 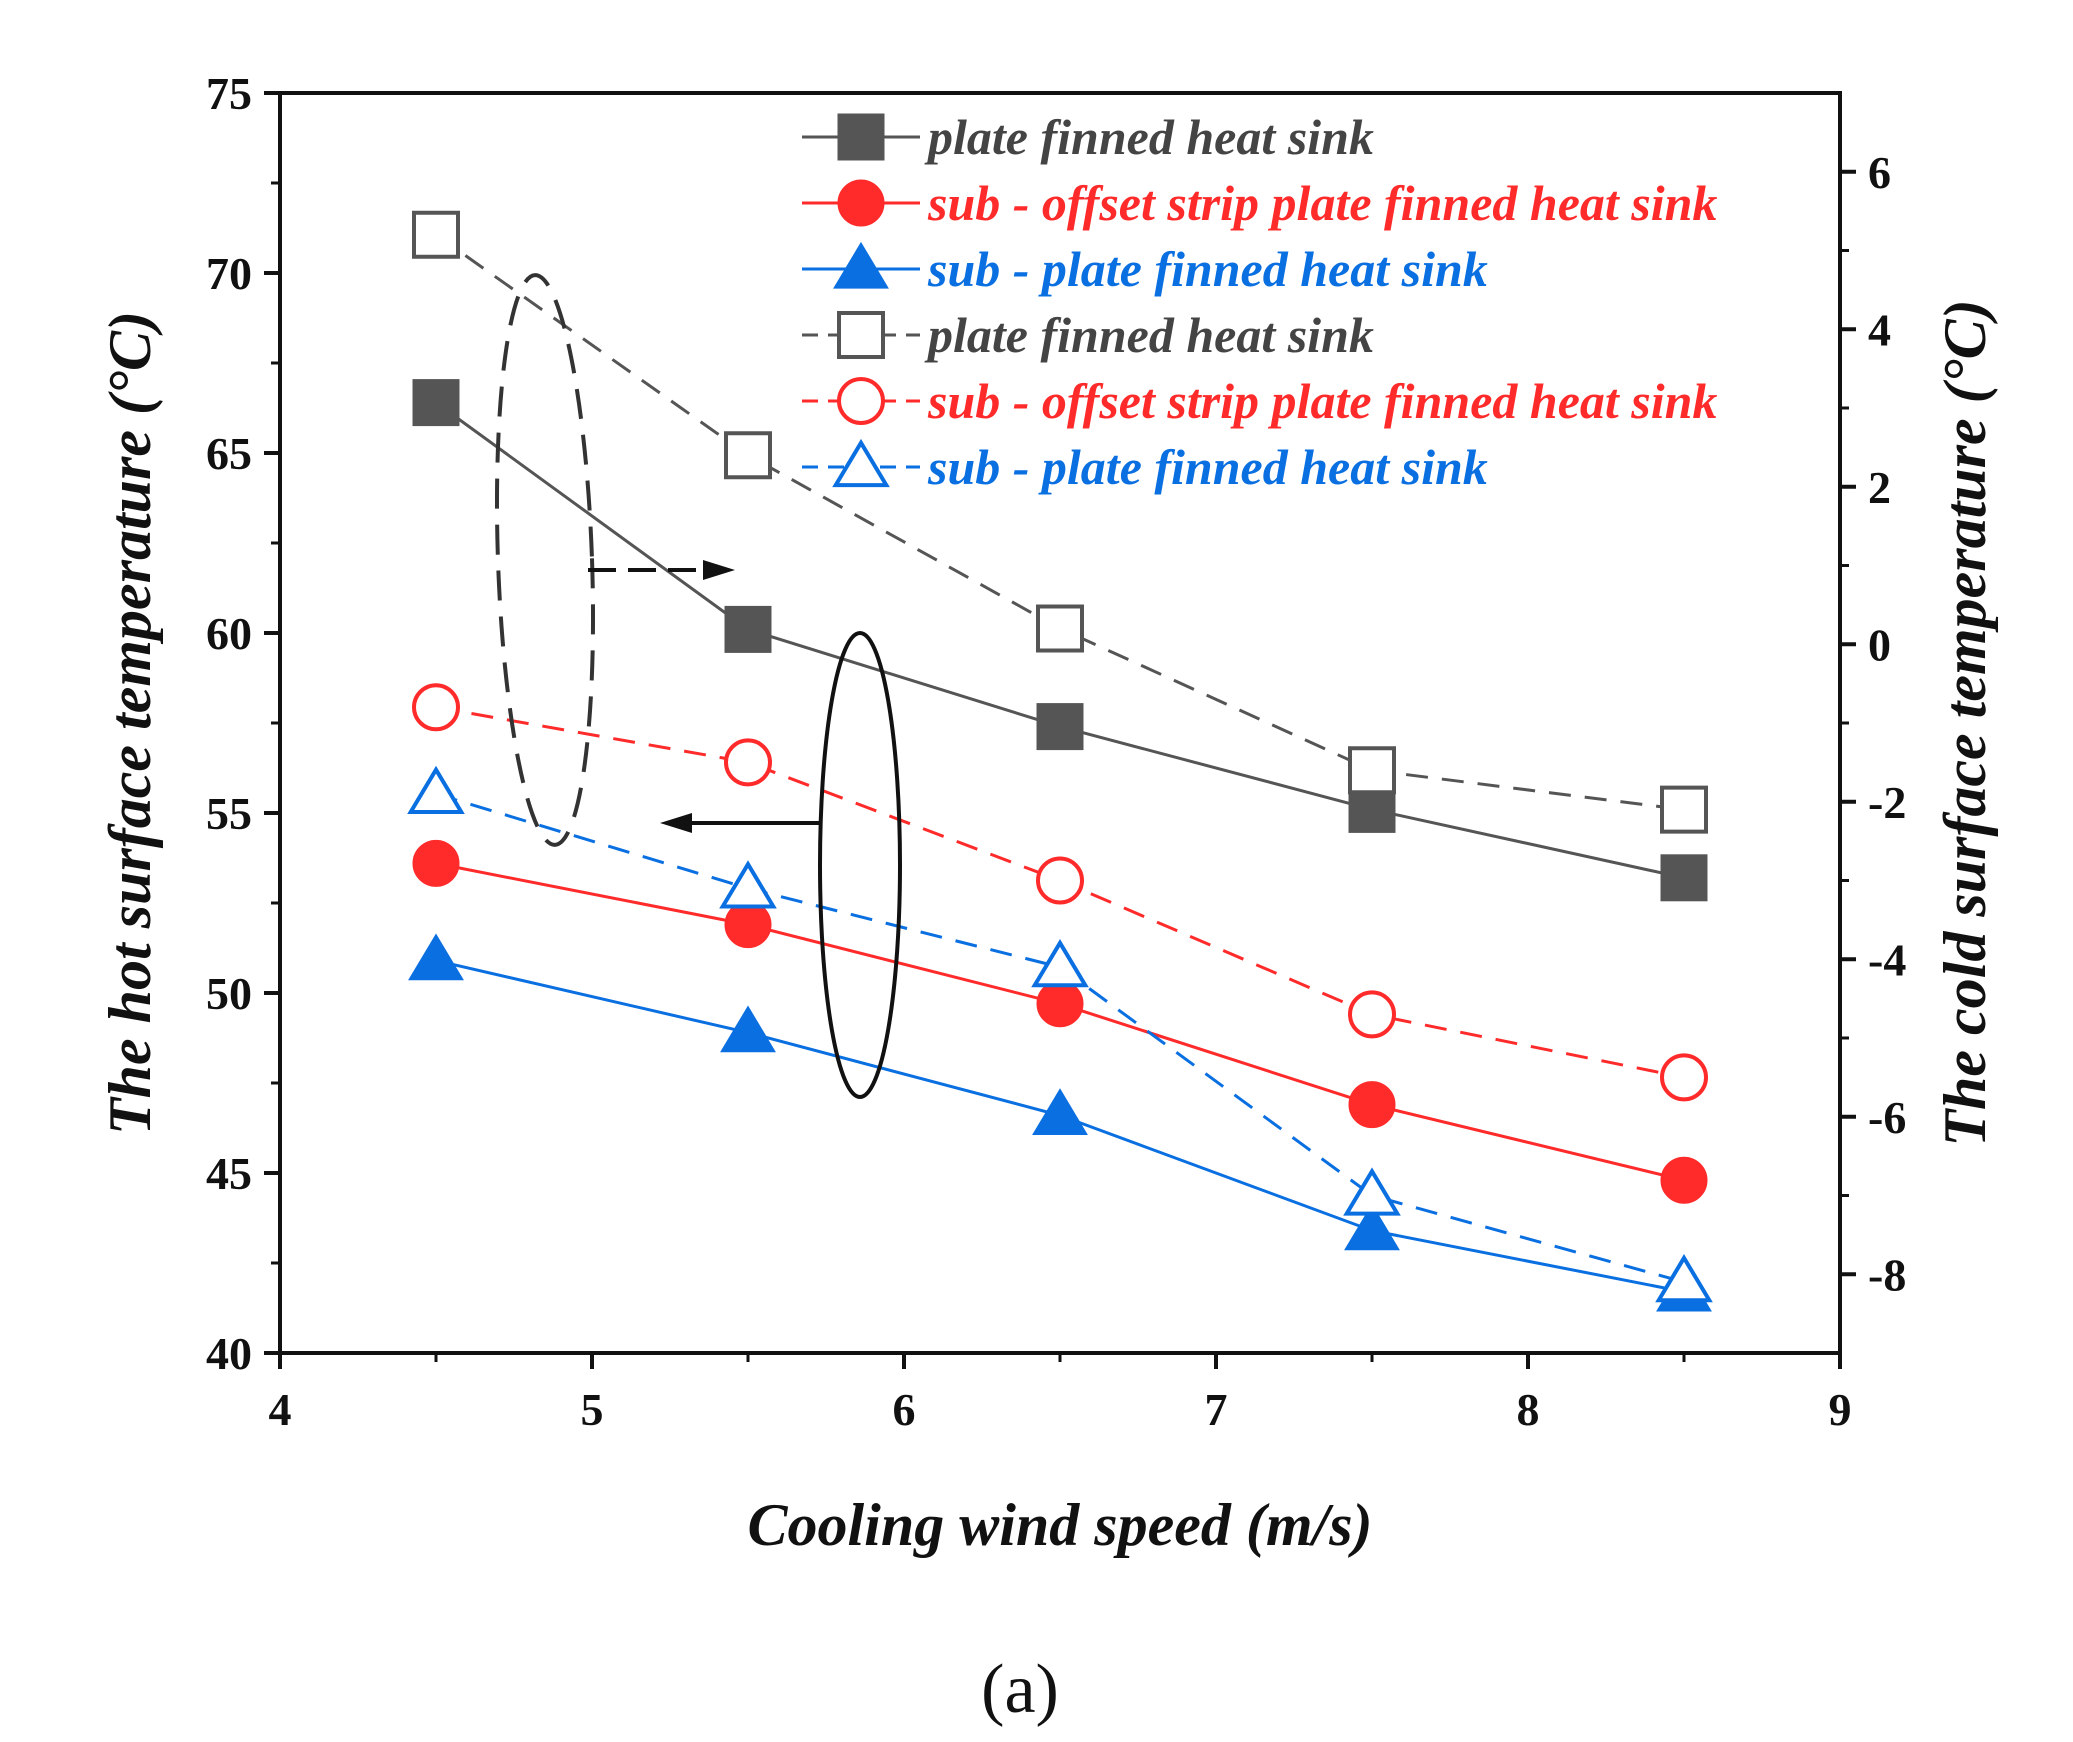 I want to click on annotation-left-axis, so click(x=781, y=865).